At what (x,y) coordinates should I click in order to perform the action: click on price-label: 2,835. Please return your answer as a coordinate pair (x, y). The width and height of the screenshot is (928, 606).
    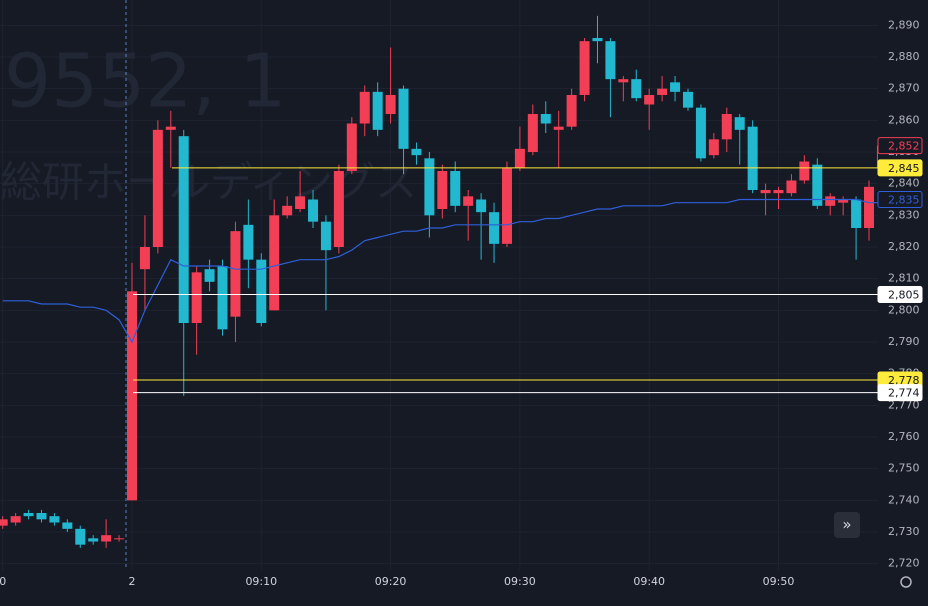
    Looking at the image, I should click on (904, 200).